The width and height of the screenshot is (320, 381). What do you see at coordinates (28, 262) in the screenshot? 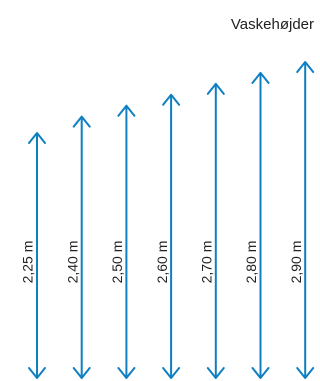
I see `arrow-height-label: 2,25 m` at bounding box center [28, 262].